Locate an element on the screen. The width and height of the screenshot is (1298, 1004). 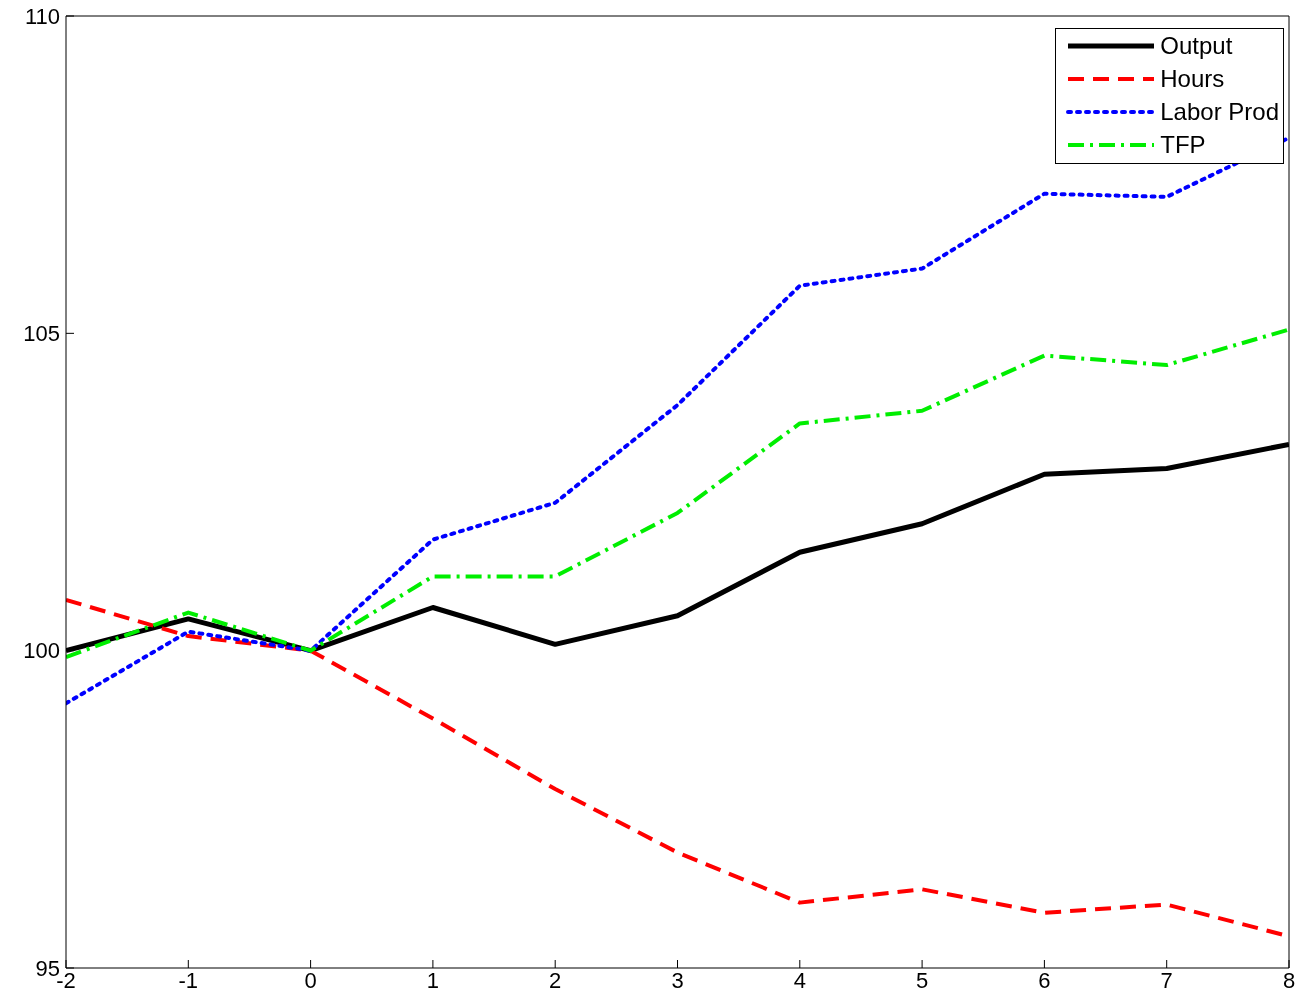
x-tick-label: 1 is located at coordinates (433, 980).